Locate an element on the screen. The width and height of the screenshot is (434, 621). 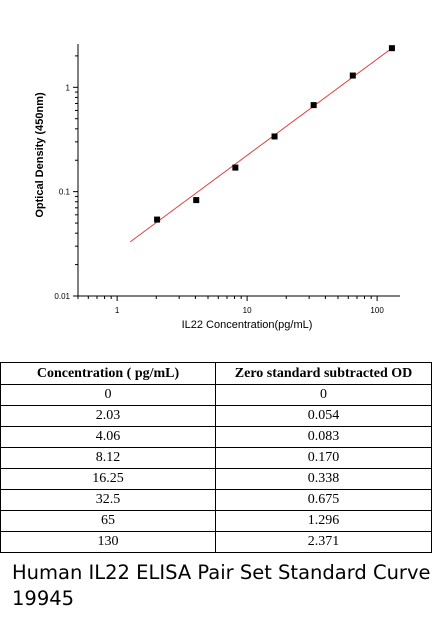
concentration-cell: 32.5 is located at coordinates (108, 500).